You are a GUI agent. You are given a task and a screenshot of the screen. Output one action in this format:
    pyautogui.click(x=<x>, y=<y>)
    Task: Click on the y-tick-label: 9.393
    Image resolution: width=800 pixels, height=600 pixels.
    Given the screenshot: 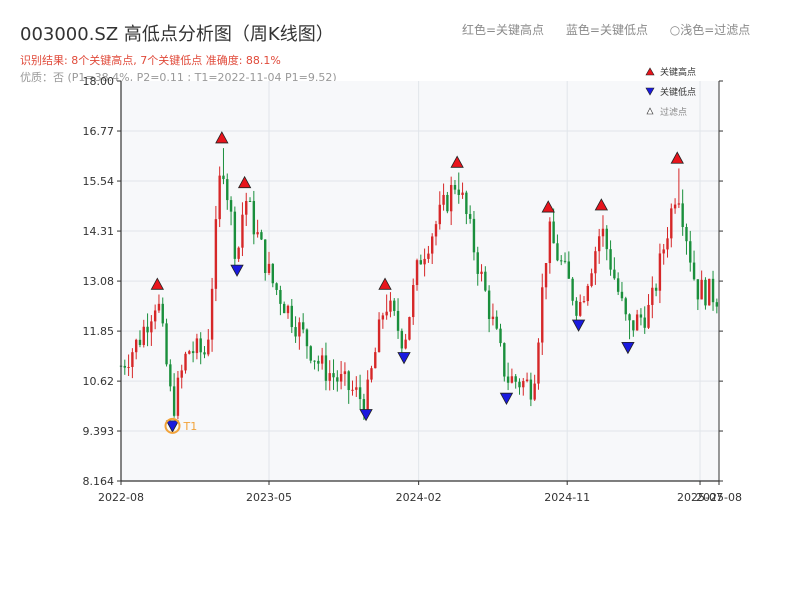 What is the action you would take?
    pyautogui.click(x=99, y=431)
    